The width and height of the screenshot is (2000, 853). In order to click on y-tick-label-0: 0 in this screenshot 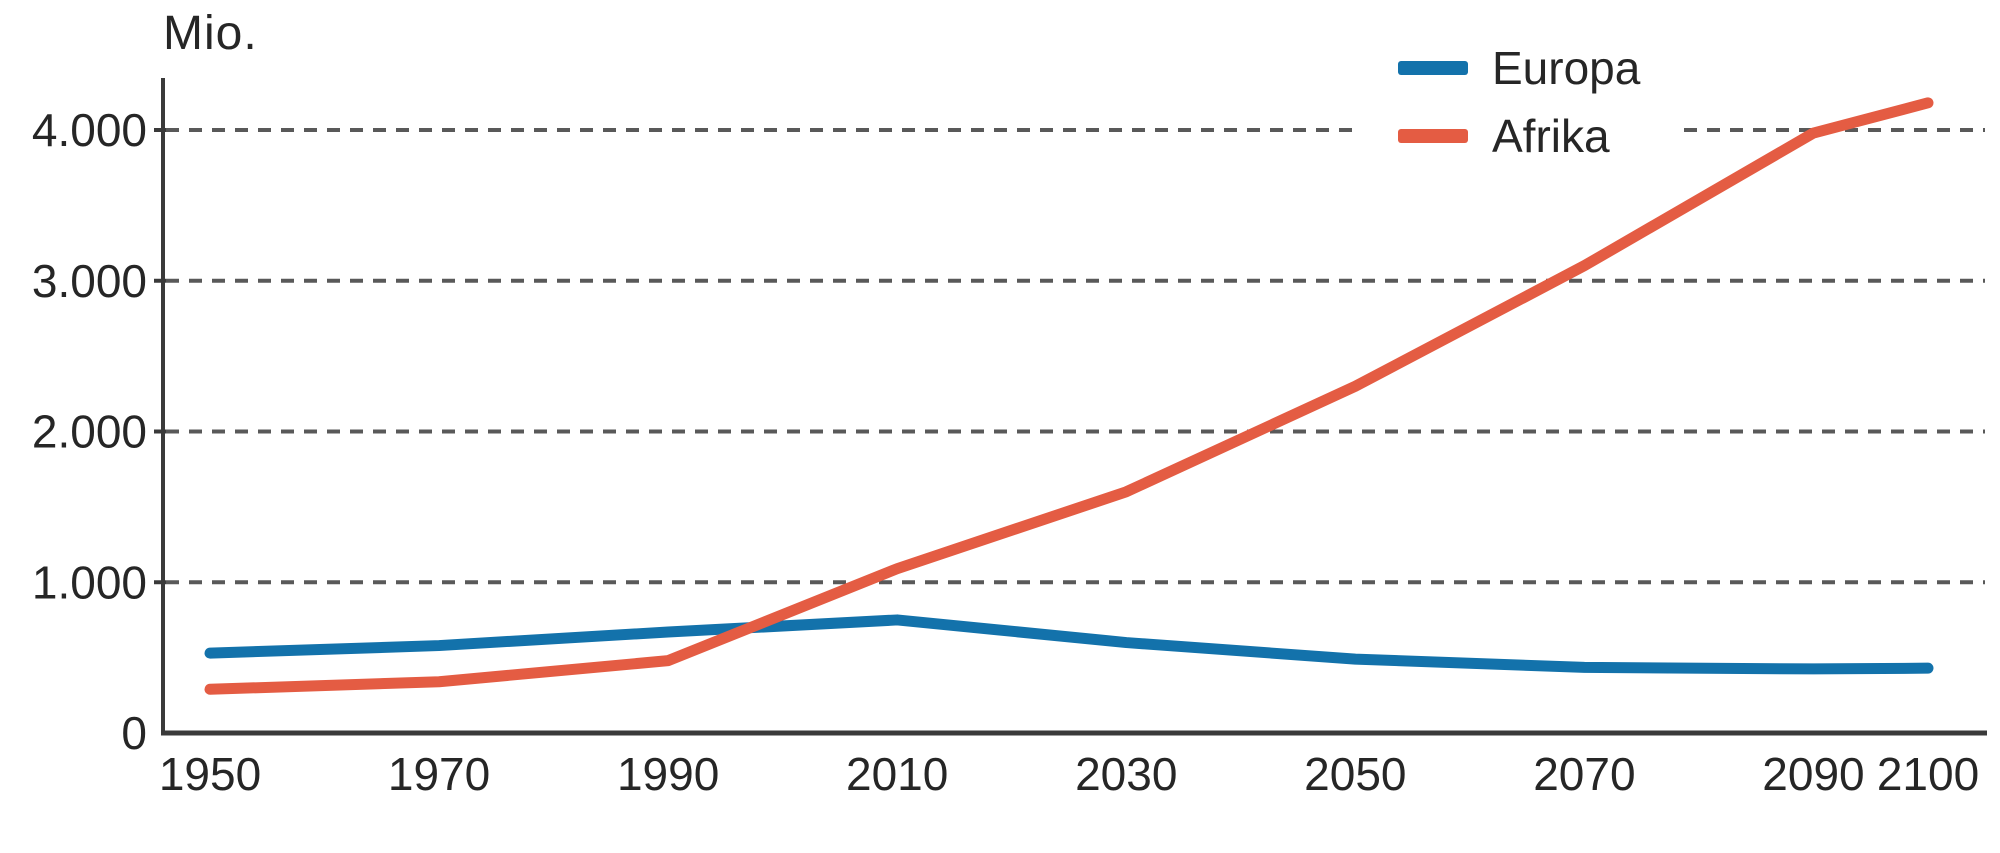, I will do `click(134, 733)`.